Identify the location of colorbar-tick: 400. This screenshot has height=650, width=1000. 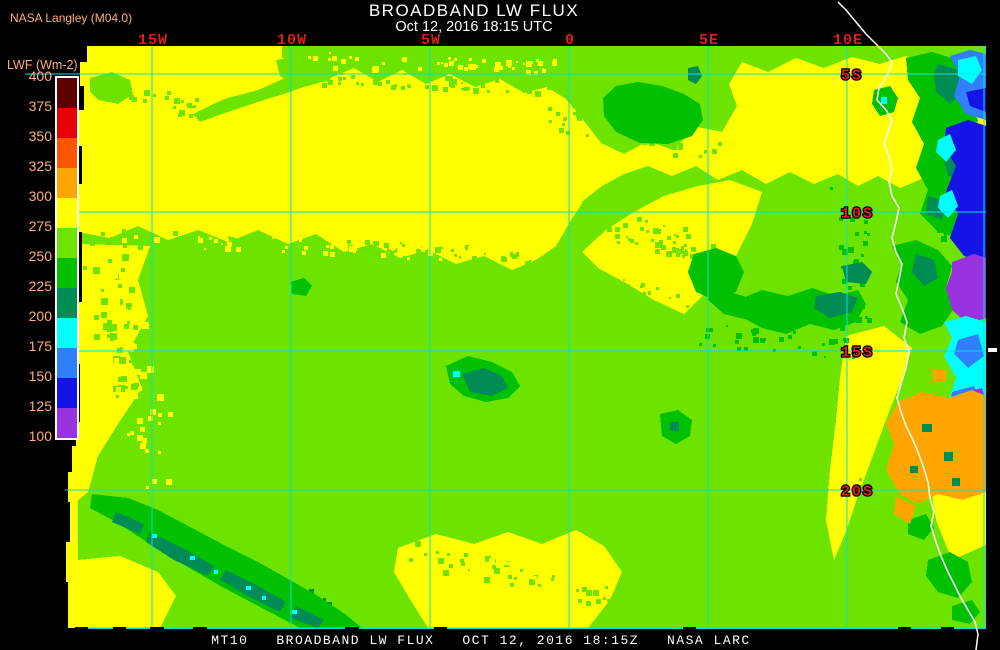
(40, 76).